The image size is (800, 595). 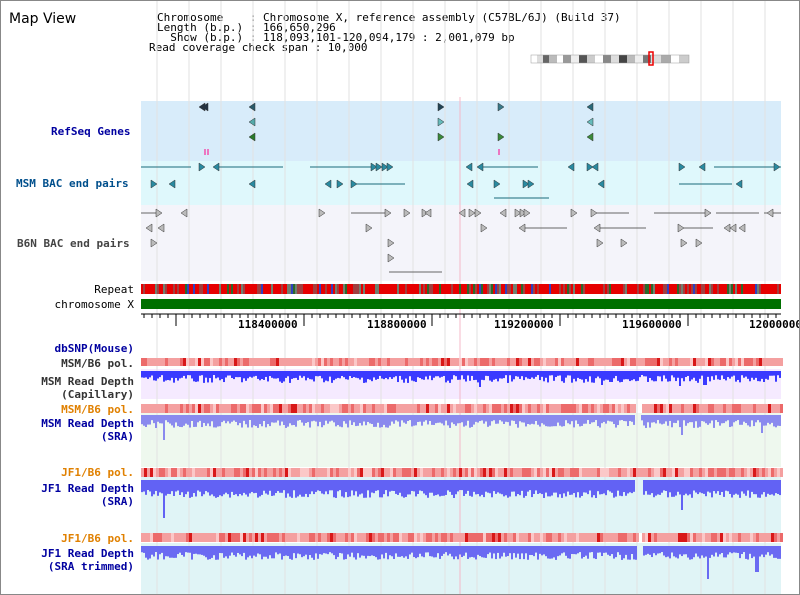 What do you see at coordinates (73, 243) in the screenshot?
I see `track-label-b6n-bac: B6N BAC end pairs` at bounding box center [73, 243].